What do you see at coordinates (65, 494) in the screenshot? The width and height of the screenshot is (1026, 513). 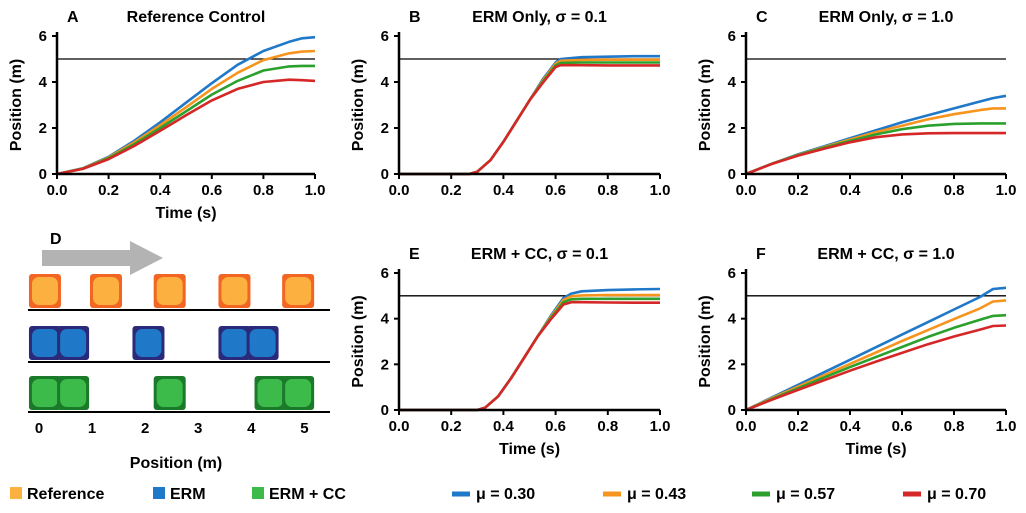 I see `legend-label: Reference` at bounding box center [65, 494].